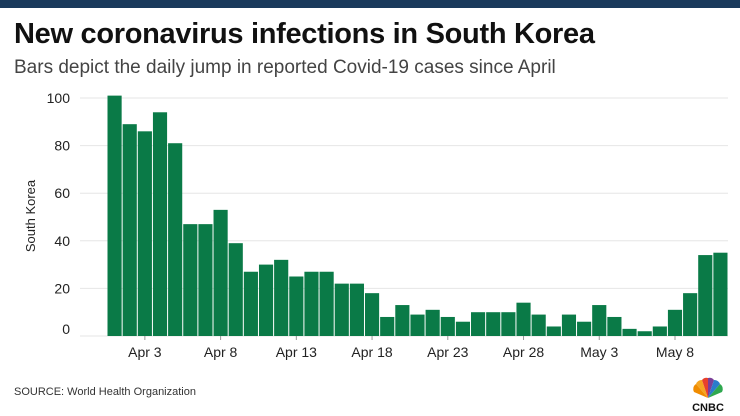  I want to click on x-tick-label: Apr 18, so click(371, 352).